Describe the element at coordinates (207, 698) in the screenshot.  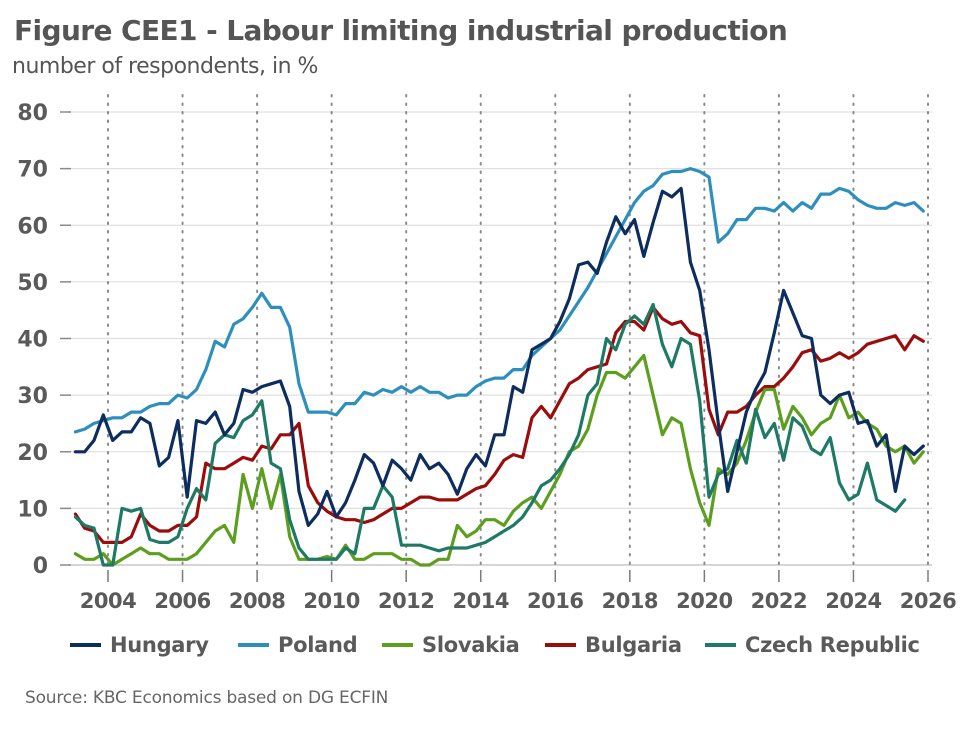
I see `source-note: Source: KBC Economics based on DG ECFIN` at that location.